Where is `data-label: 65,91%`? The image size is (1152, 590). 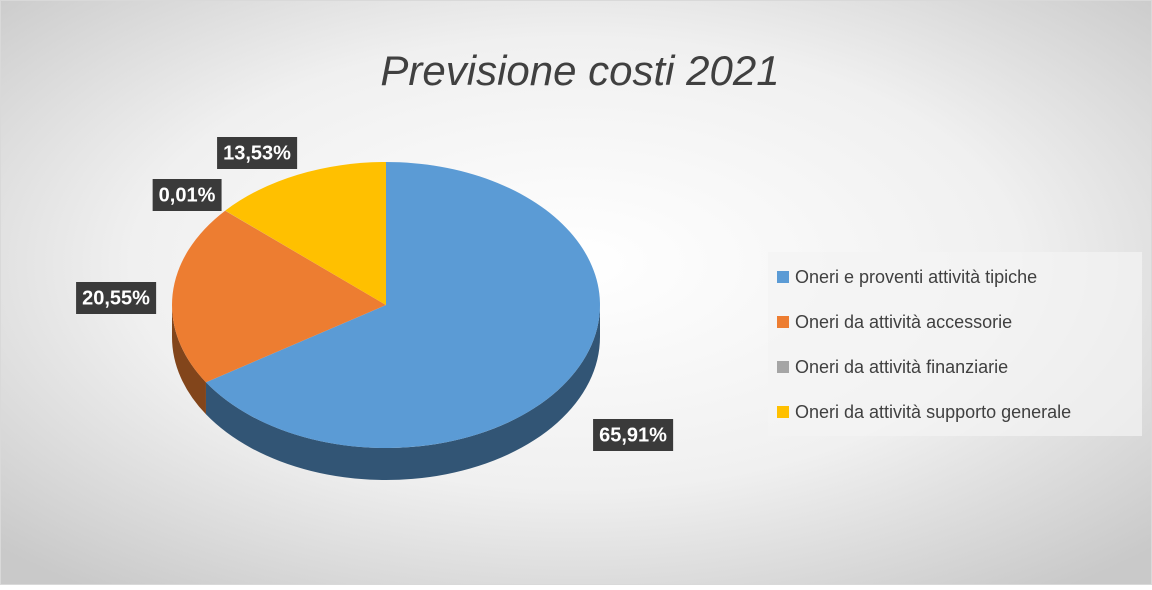 data-label: 65,91% is located at coordinates (633, 435).